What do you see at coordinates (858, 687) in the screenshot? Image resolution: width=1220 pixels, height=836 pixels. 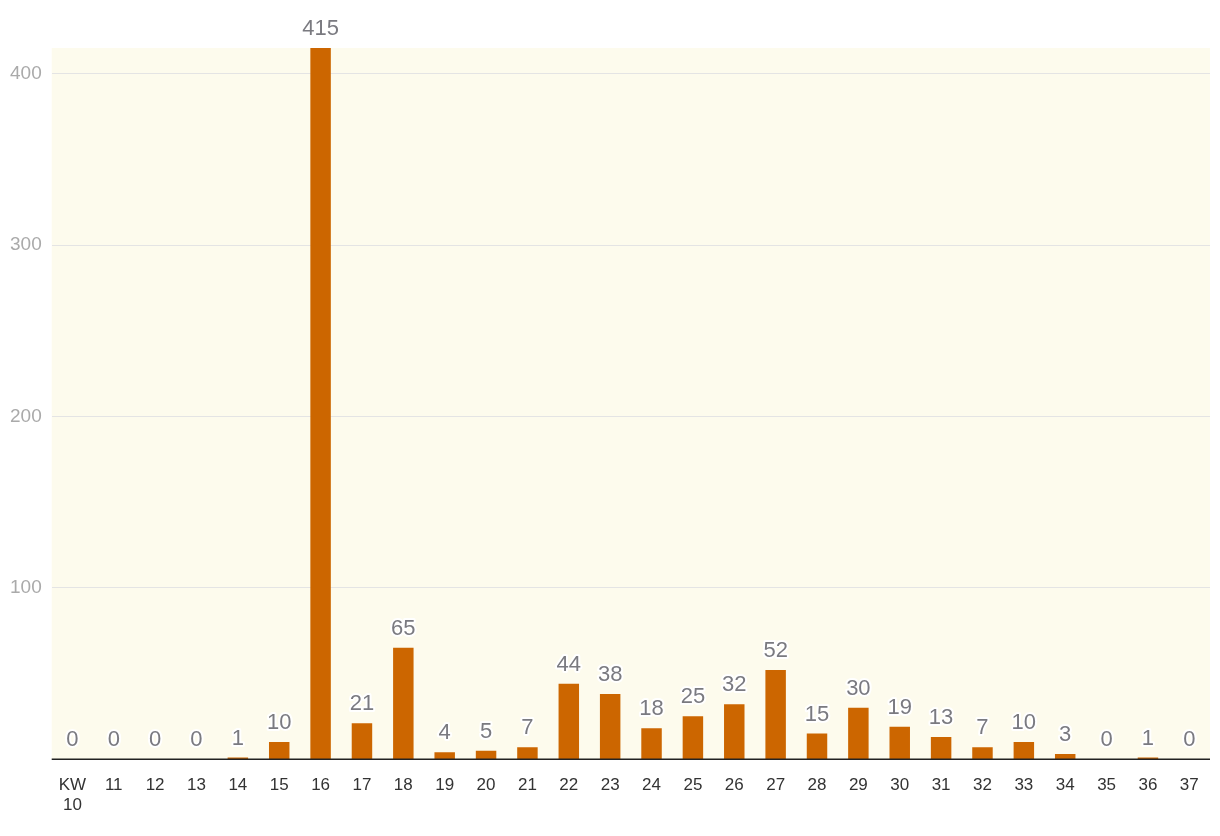 I see `data-label: 30` at bounding box center [858, 687].